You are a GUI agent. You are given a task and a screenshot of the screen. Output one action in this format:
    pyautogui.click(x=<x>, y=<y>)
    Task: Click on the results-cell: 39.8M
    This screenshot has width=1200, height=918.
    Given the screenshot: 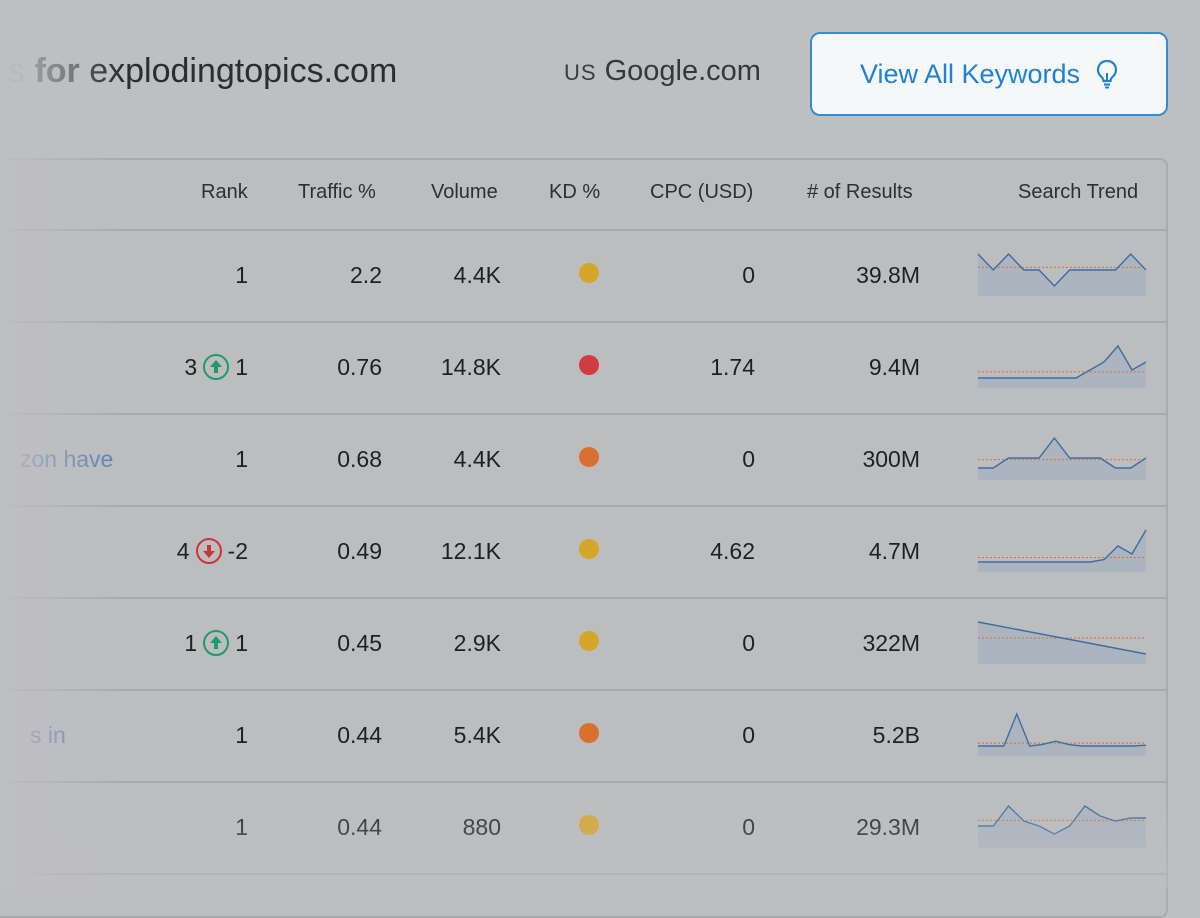 What is the action you would take?
    pyautogui.click(x=888, y=275)
    